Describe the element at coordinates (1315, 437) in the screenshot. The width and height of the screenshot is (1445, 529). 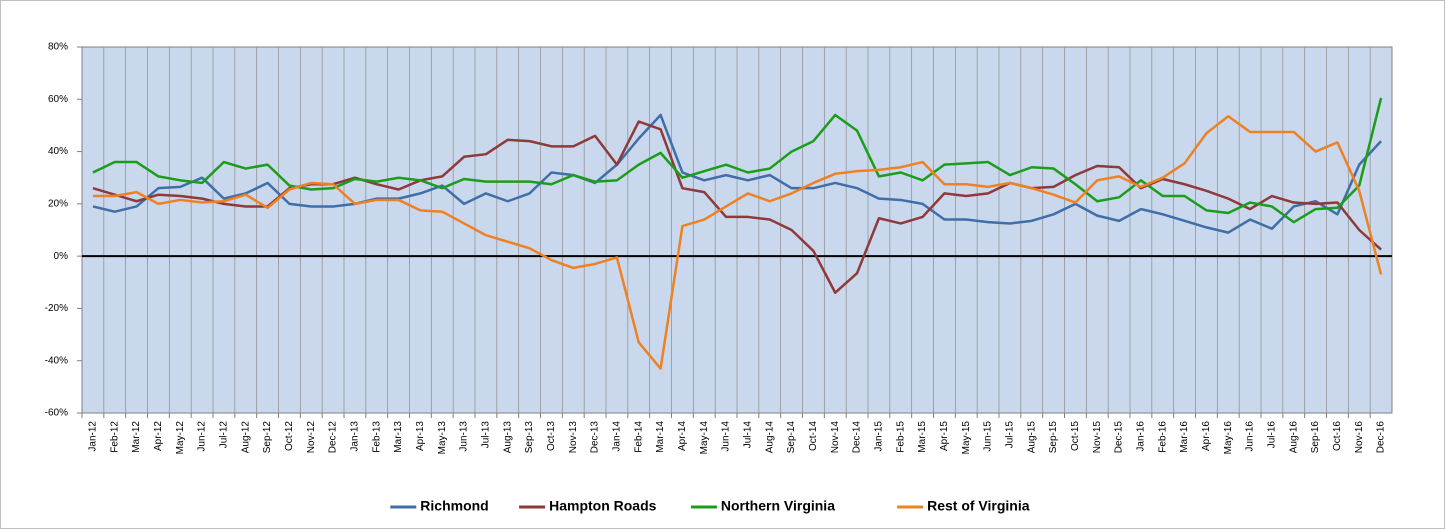
I see `x-tick-label: Sep-16` at that location.